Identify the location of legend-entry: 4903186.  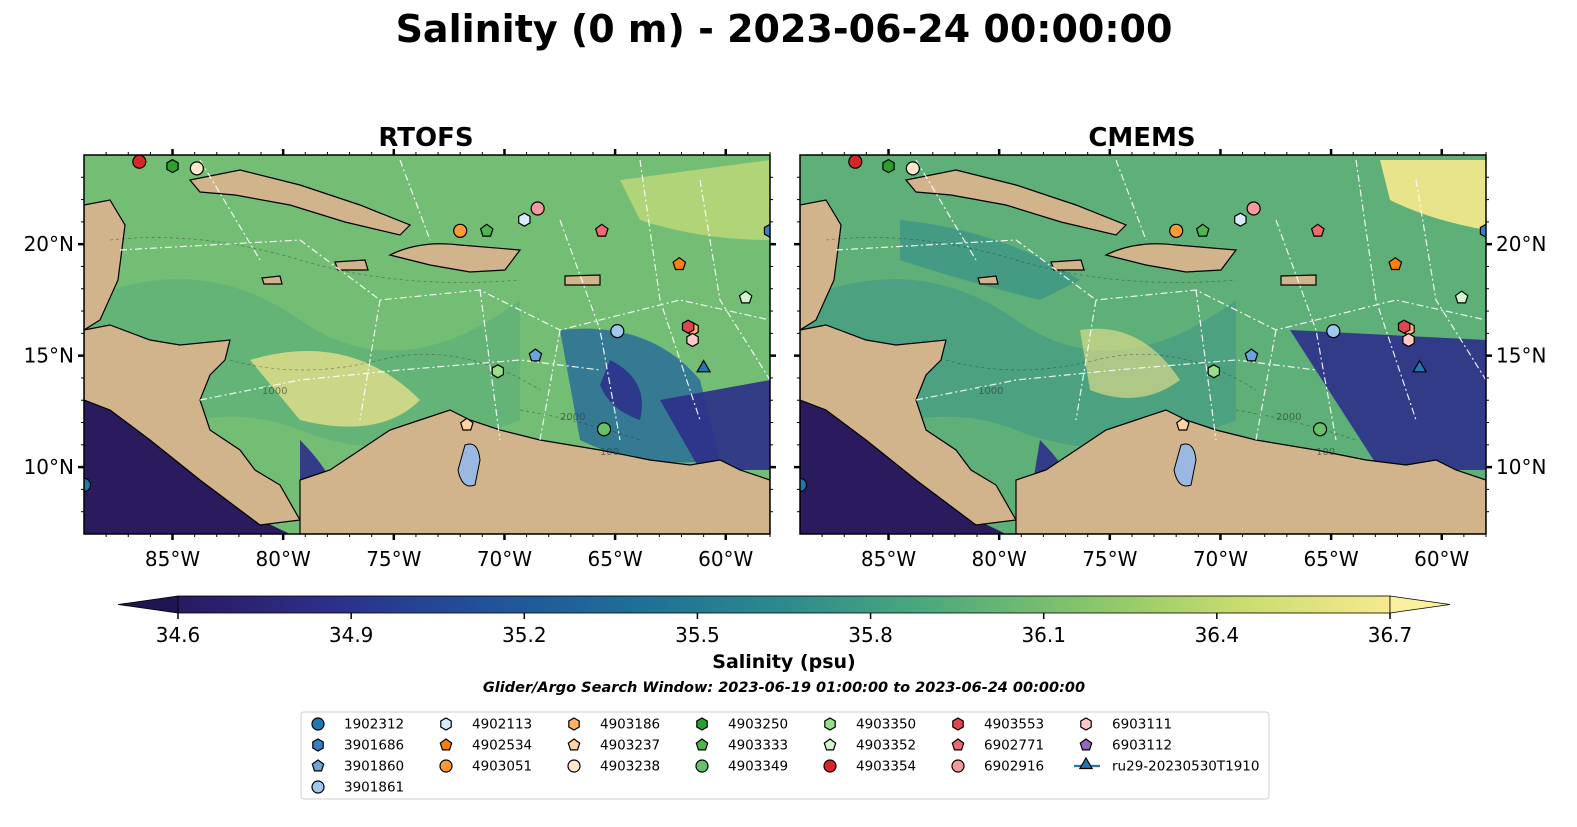
(614, 725).